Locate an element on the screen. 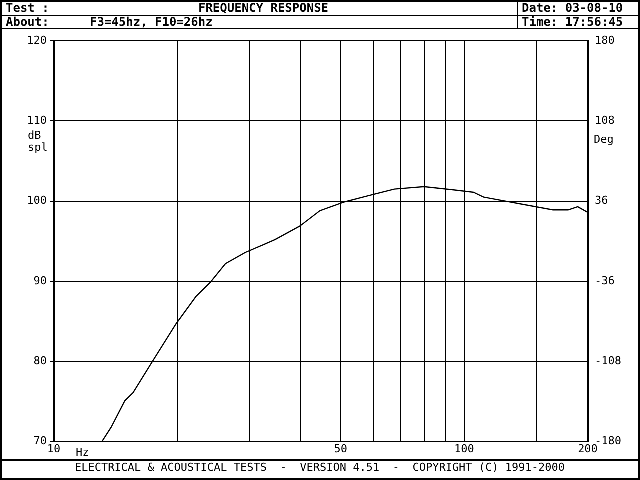  text: Time: 17:56:45 is located at coordinates (572, 22).